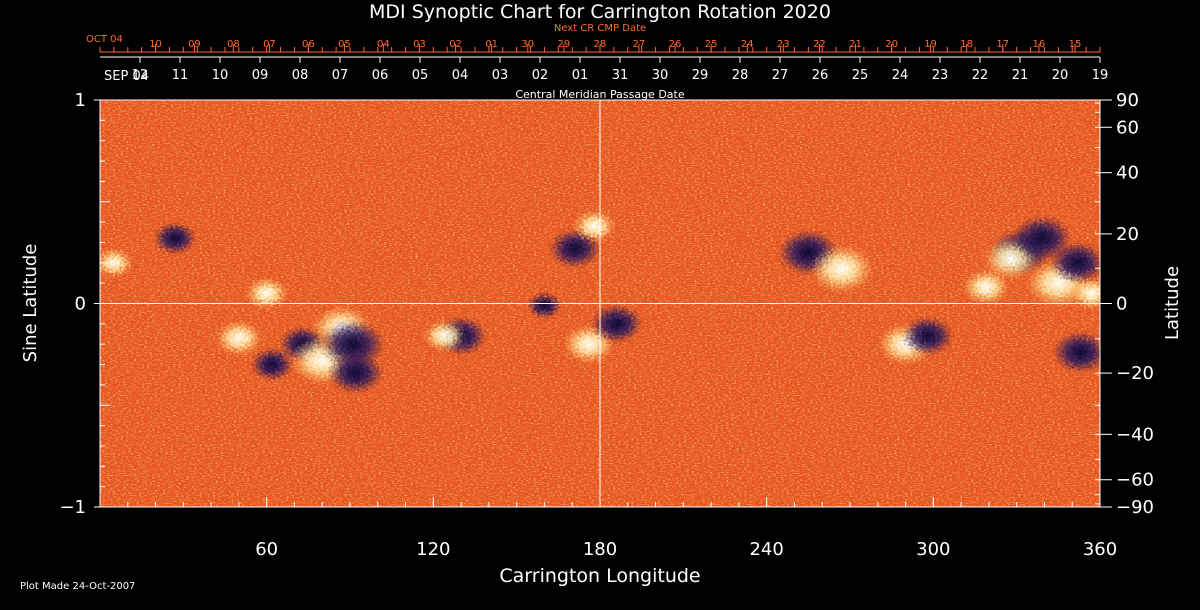 Image resolution: width=1200 pixels, height=610 pixels. What do you see at coordinates (1100, 75) in the screenshot?
I see `cmp-tick-label: 19` at bounding box center [1100, 75].